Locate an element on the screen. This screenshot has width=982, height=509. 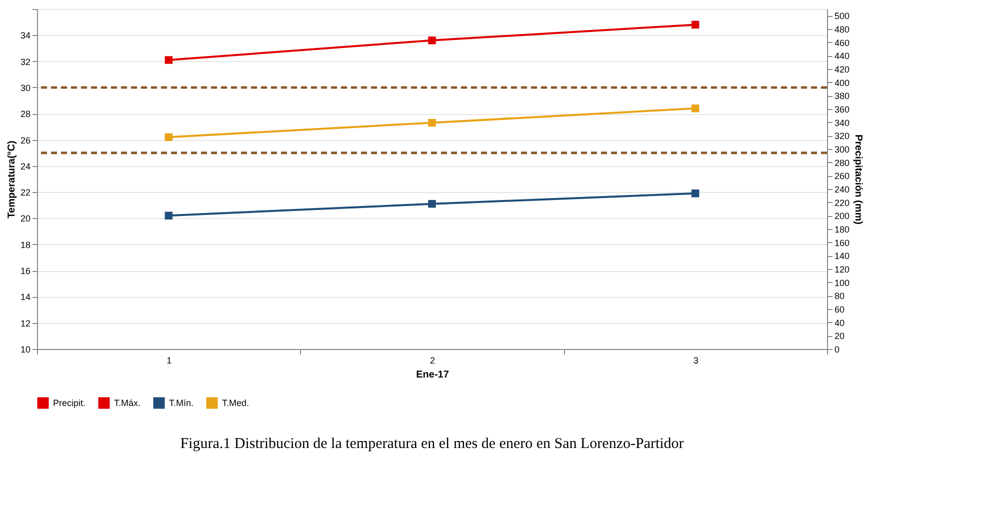
y2-tick-label: 40 is located at coordinates (839, 323).